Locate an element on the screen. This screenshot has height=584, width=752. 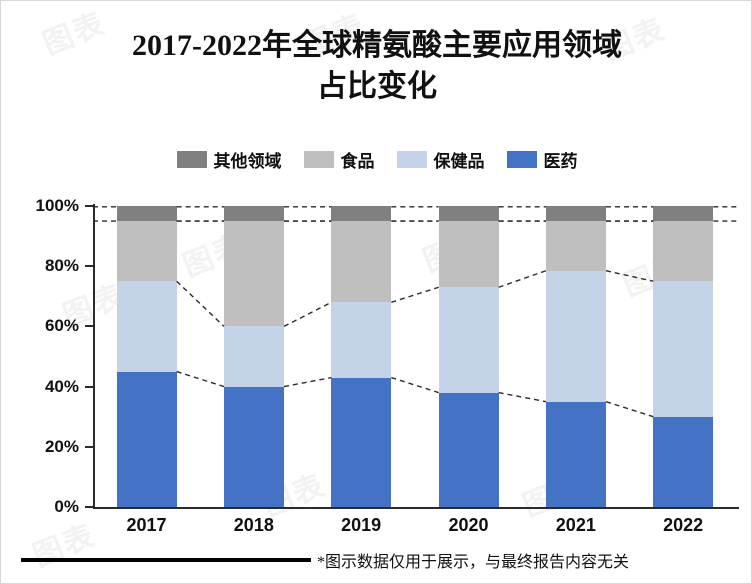
x-tick-label: 2020 is located at coordinates (468, 525).